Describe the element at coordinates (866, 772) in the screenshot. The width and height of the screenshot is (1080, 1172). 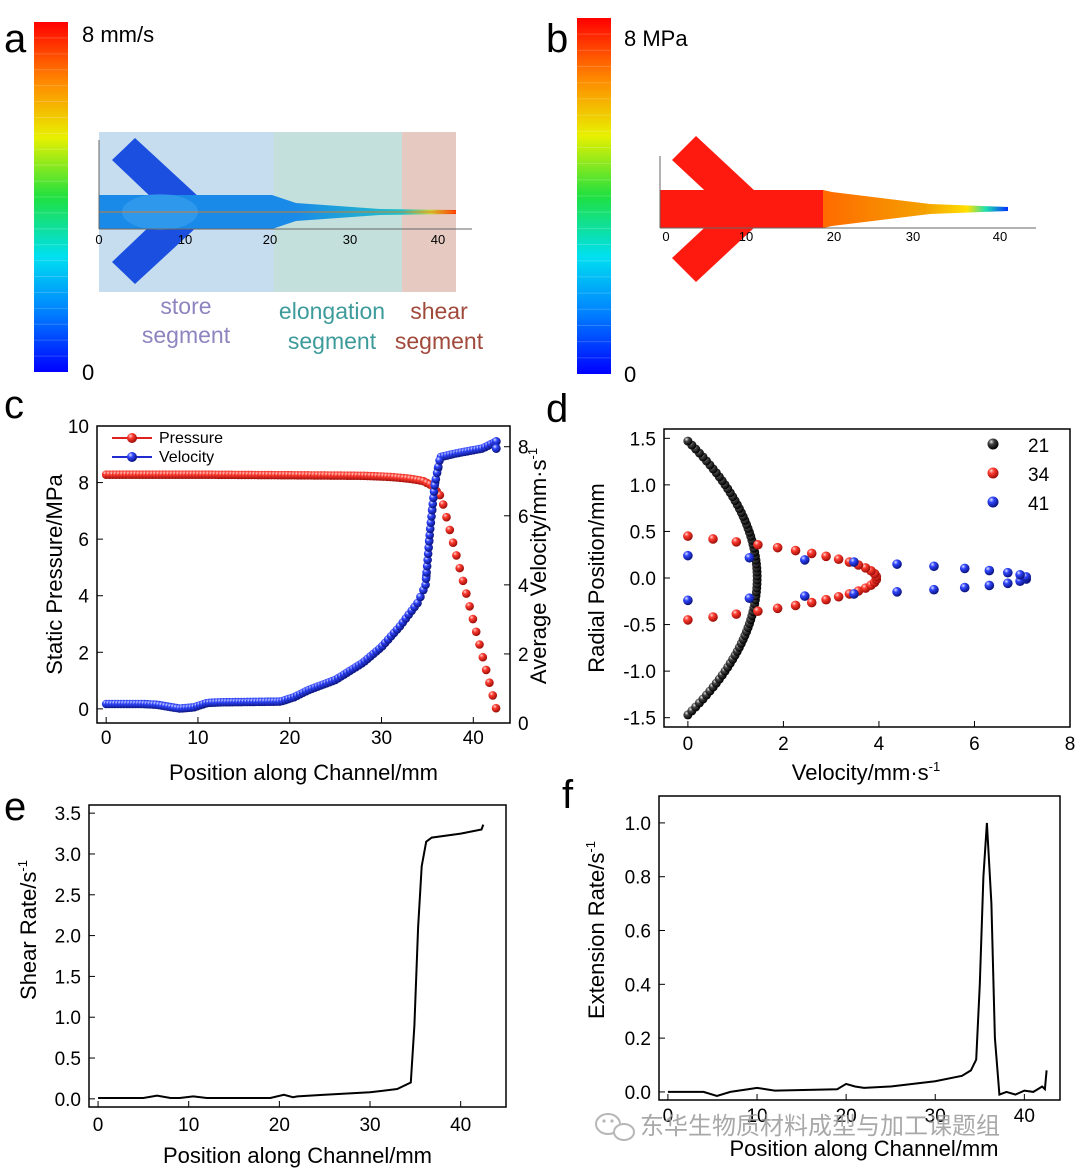
I see `x-axis-label: Velocity/mm·s-1` at that location.